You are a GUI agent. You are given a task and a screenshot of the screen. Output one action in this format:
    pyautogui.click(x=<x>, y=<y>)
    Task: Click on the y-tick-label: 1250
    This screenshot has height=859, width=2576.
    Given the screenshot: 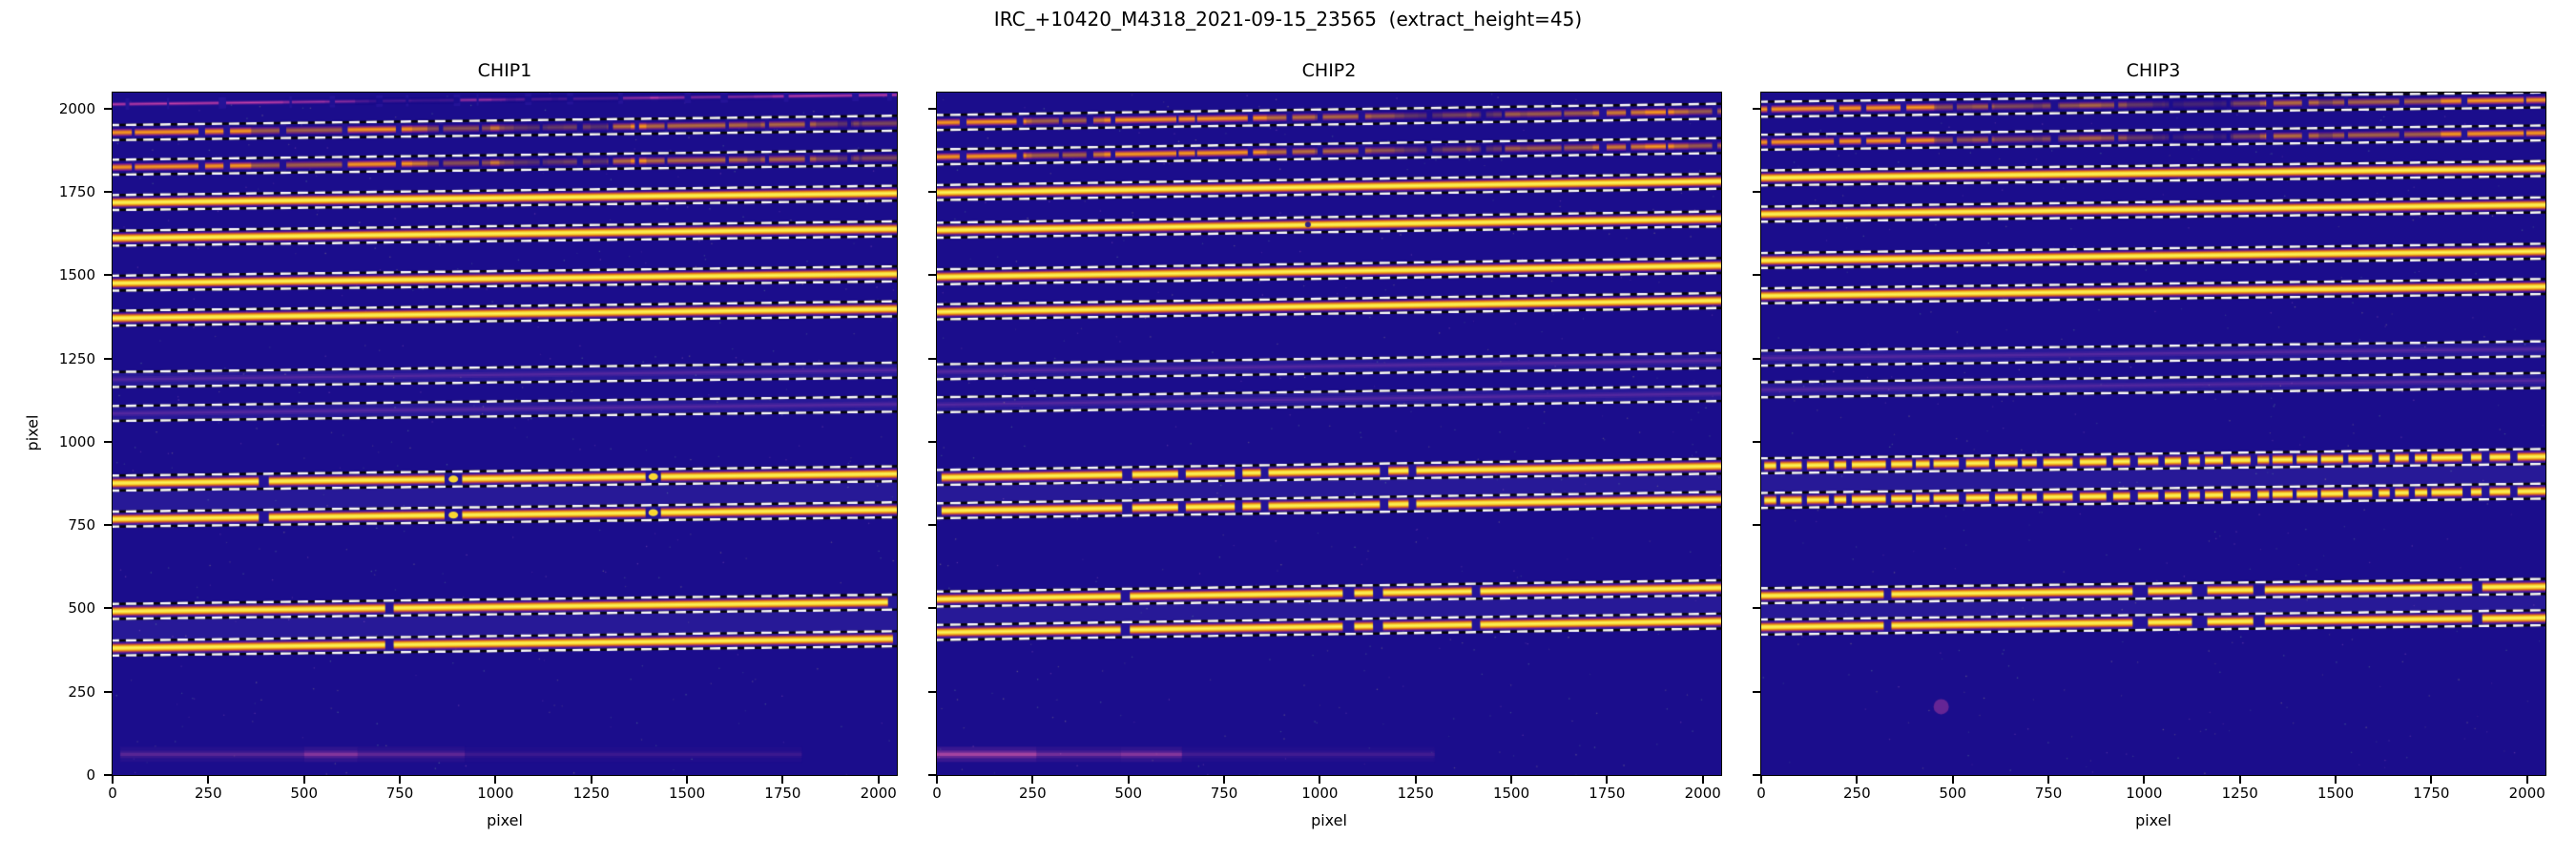 What is the action you would take?
    pyautogui.click(x=76, y=358)
    